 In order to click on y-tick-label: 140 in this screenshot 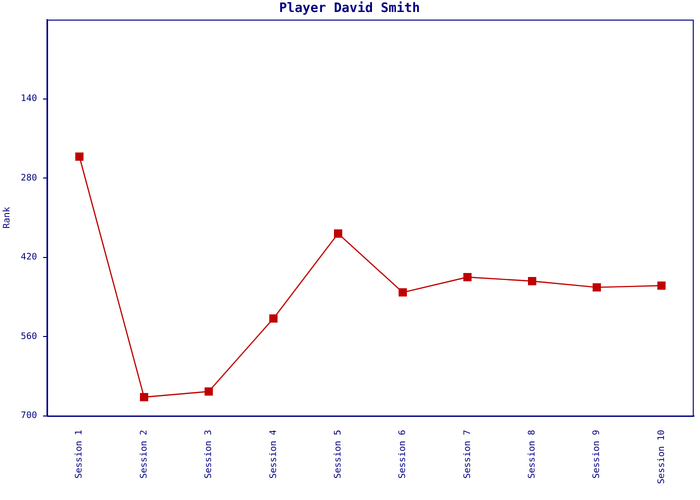, I will do `click(29, 99)`.